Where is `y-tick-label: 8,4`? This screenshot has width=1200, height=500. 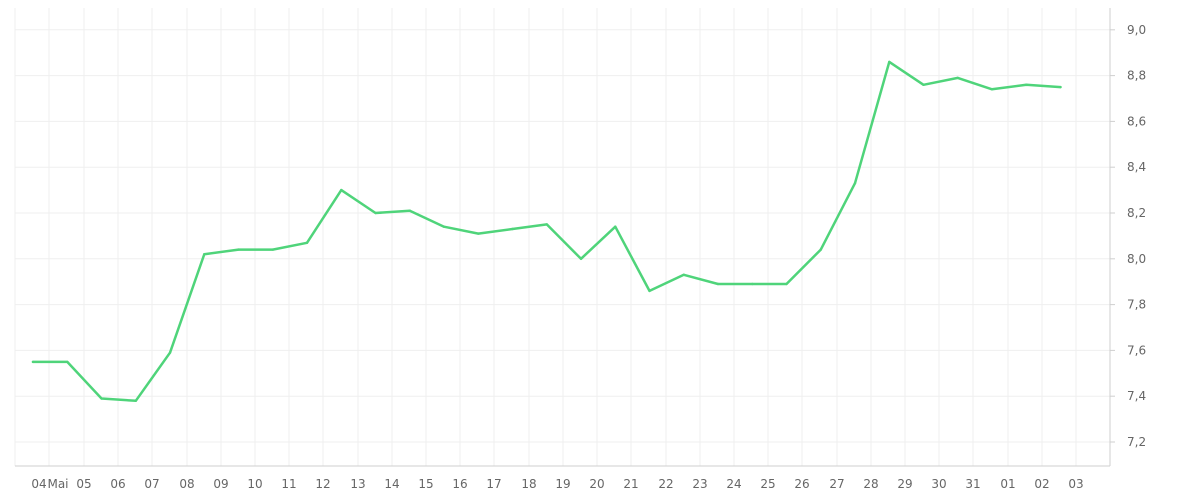
y-tick-label: 8,4 is located at coordinates (1136, 167).